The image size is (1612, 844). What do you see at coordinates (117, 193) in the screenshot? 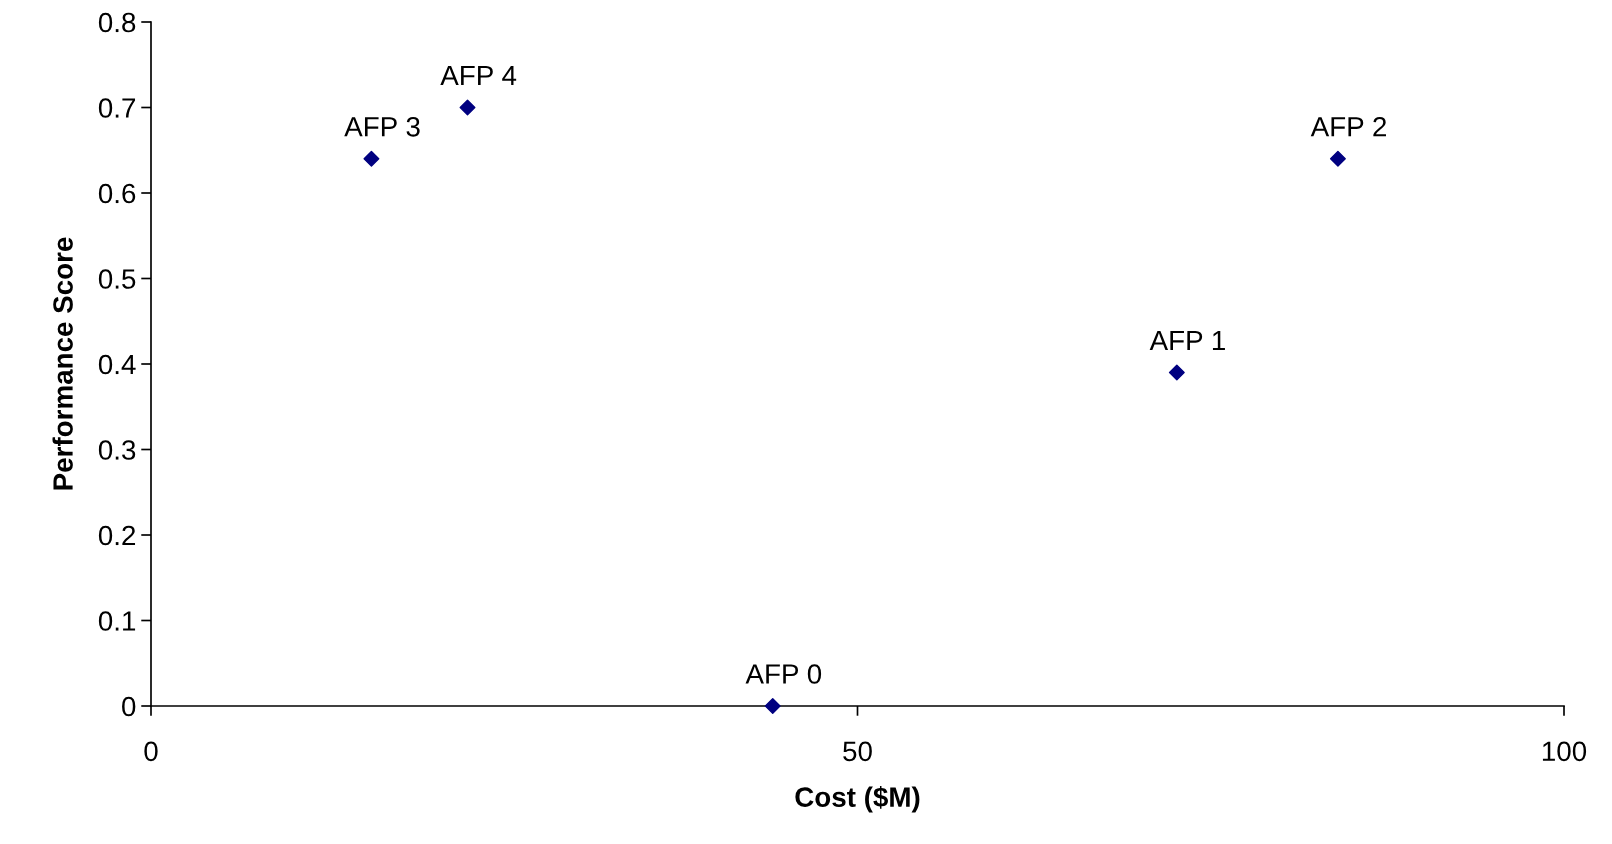
I see `y-tick-label: 0.6` at bounding box center [117, 193].